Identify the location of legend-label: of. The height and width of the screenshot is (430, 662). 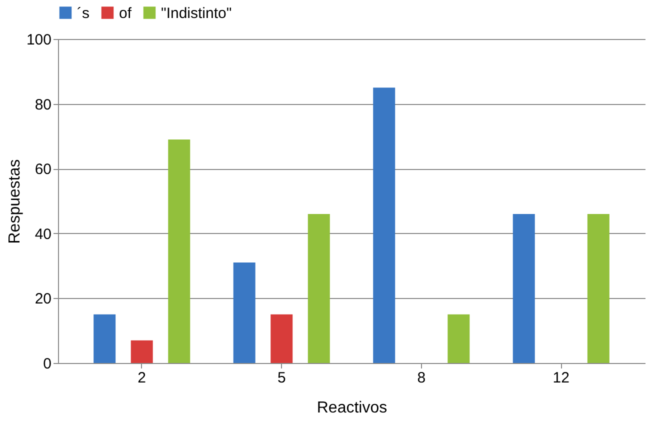
(125, 13).